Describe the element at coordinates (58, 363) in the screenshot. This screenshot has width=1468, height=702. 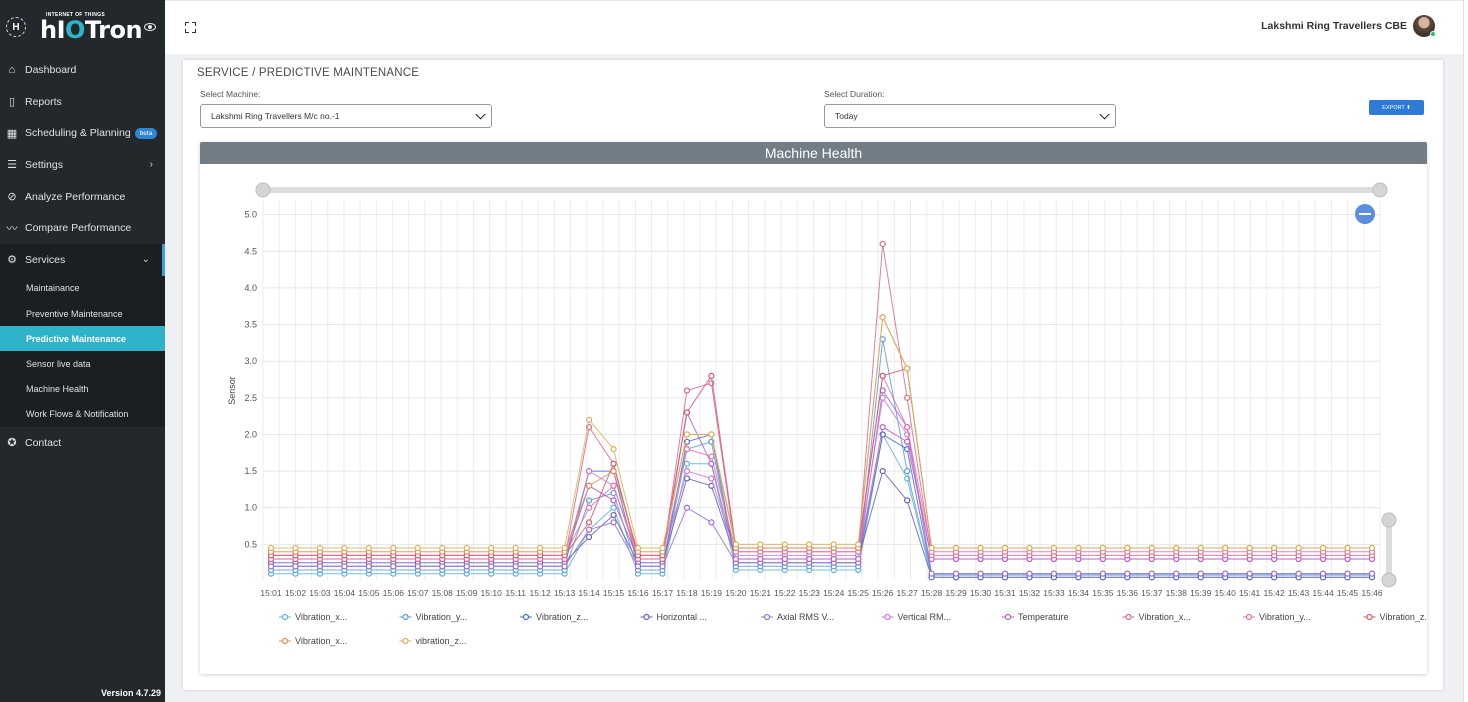
I see `sidebar-subitem-sensor-live: Sensor live data` at that location.